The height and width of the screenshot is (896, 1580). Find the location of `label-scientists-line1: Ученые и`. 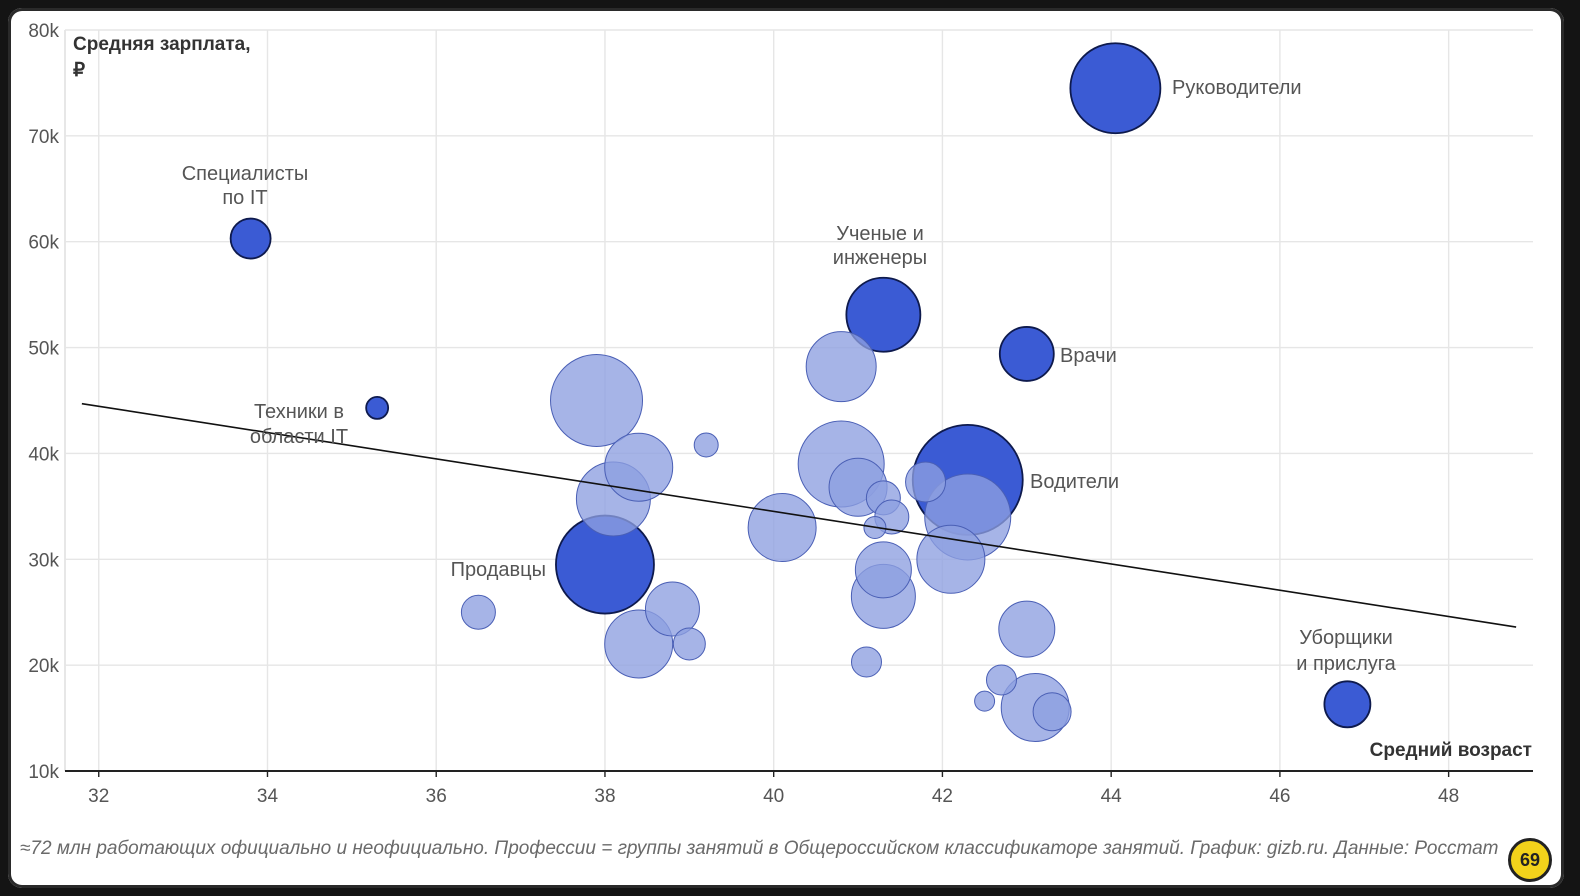

label-scientists-line1: Ученые и is located at coordinates (880, 234).